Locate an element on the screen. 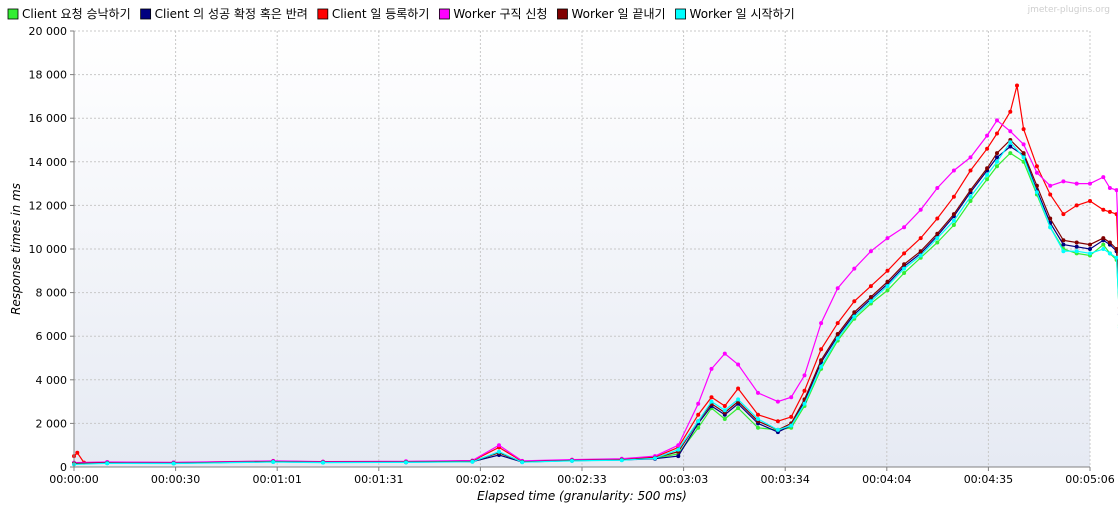 Image resolution: width=1118 pixels, height=508 pixels. y-tick-label: 18 000 is located at coordinates (48, 75).